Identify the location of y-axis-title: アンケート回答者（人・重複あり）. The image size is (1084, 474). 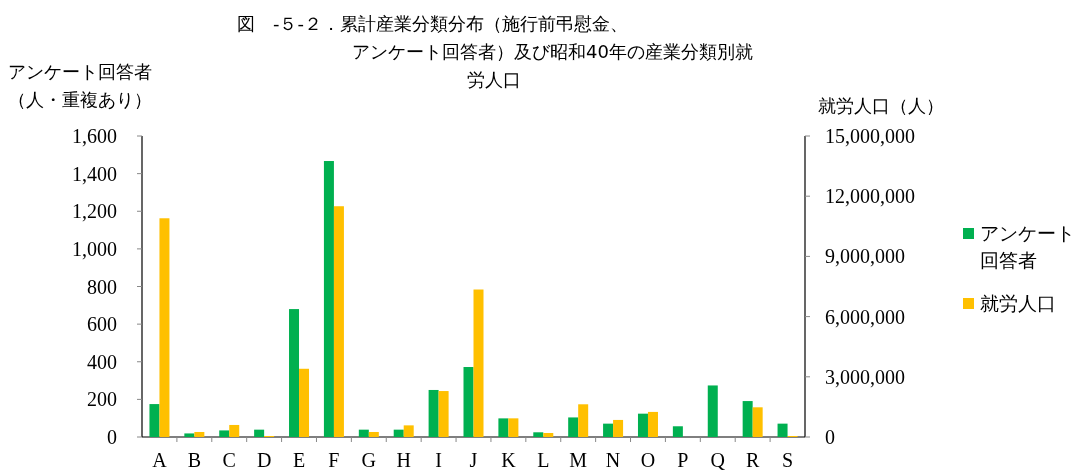
(80, 85).